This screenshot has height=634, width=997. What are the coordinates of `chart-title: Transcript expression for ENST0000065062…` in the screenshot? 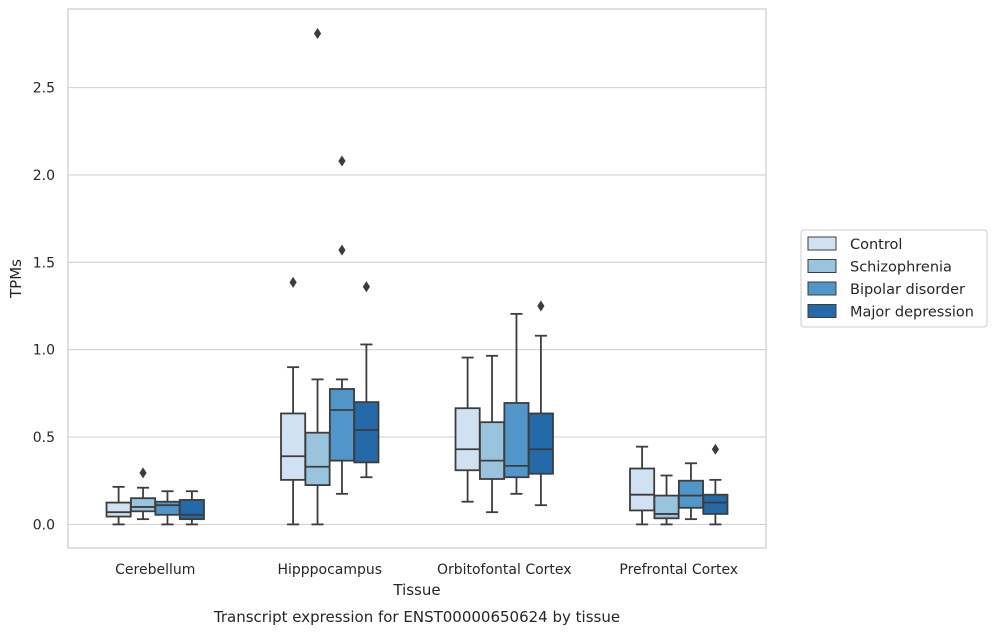 It's located at (416, 617).